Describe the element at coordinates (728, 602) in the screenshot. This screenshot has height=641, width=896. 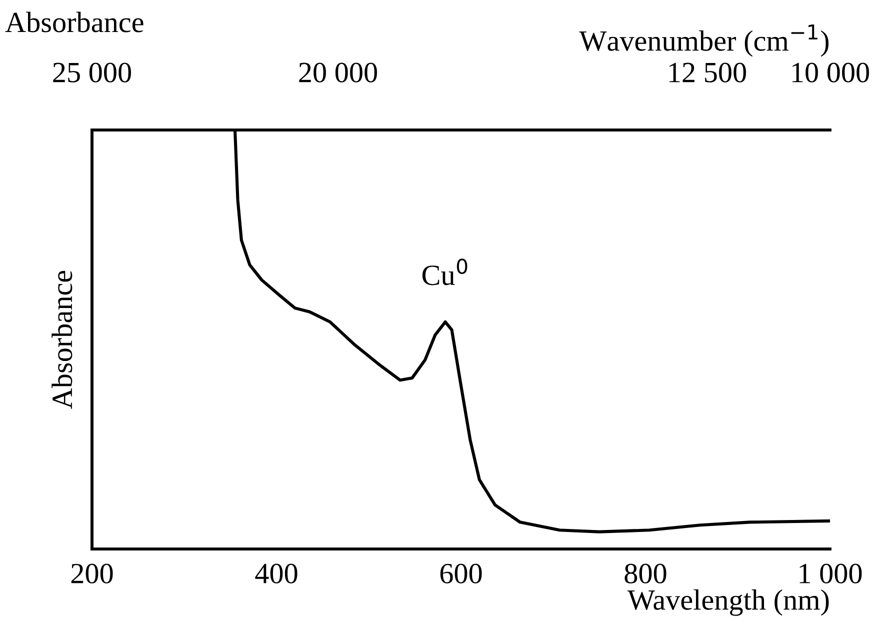
I see `x-axis-title: Wavelength (nm)` at that location.